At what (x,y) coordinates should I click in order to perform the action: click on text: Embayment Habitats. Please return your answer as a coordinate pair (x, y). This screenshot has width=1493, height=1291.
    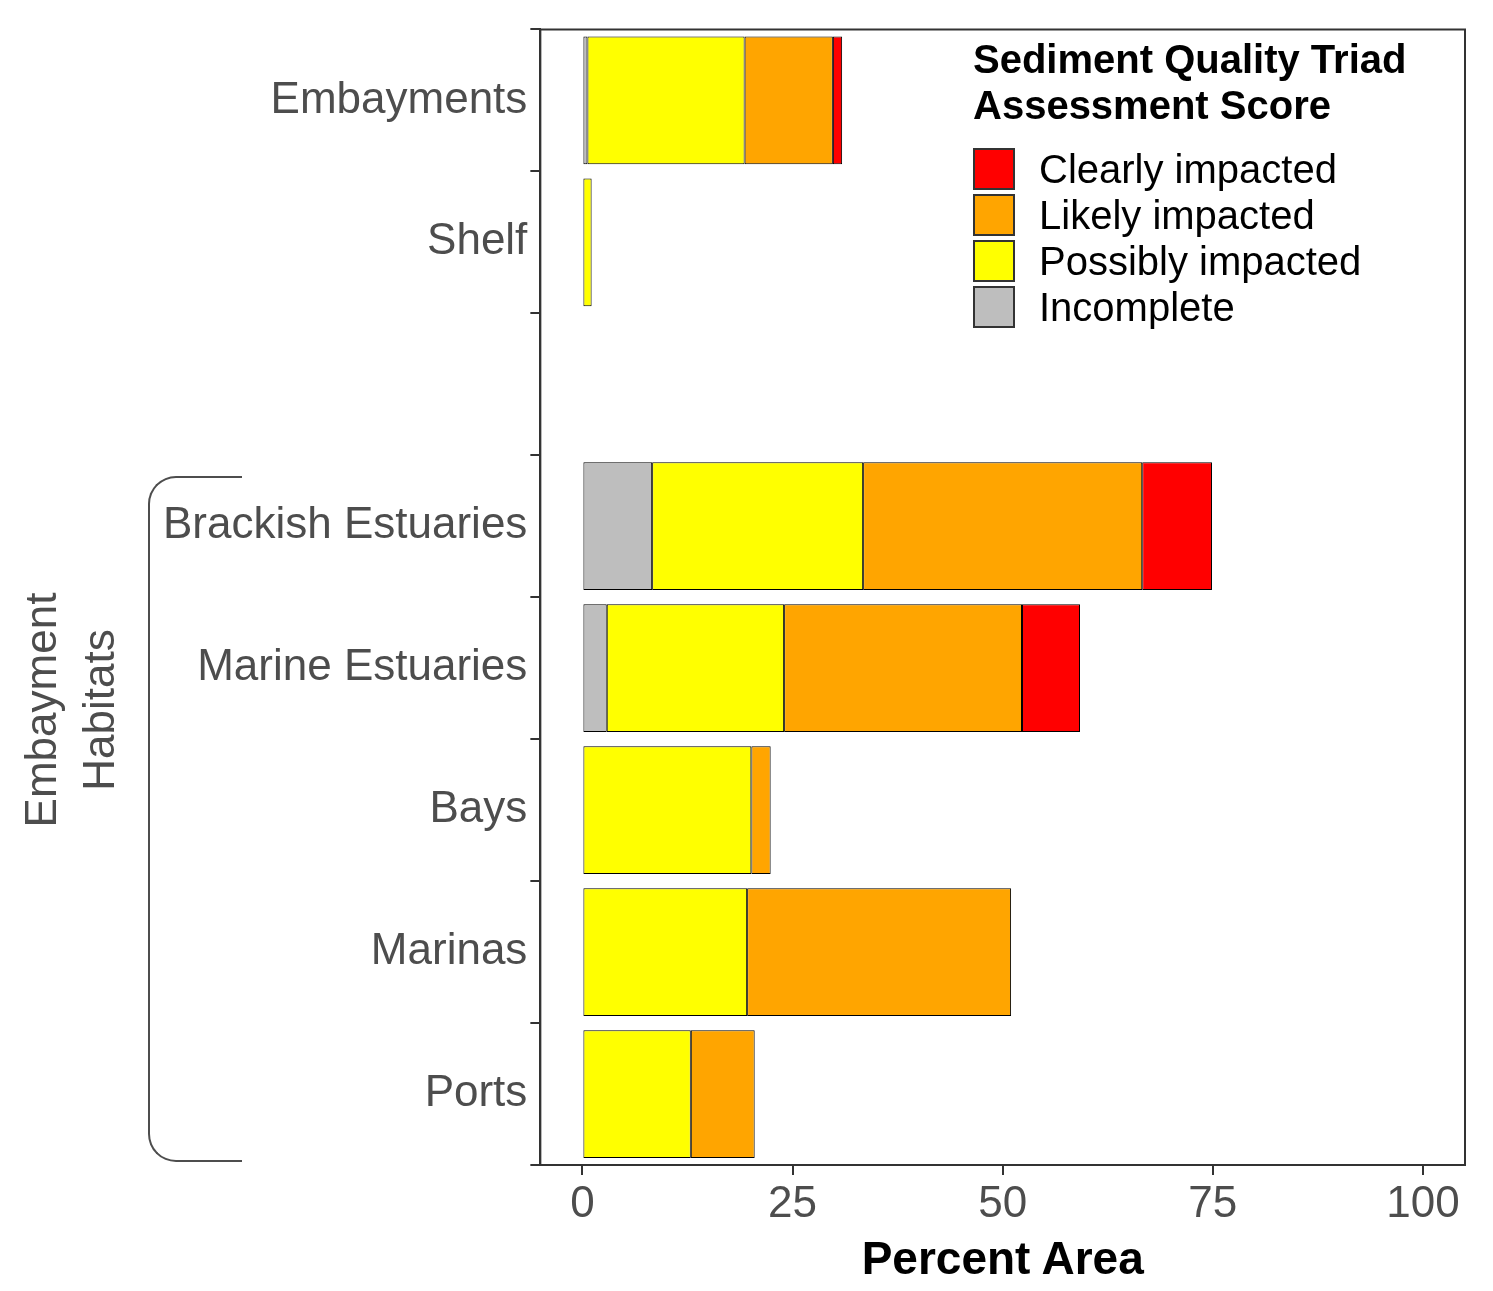
    Looking at the image, I should click on (69, 710).